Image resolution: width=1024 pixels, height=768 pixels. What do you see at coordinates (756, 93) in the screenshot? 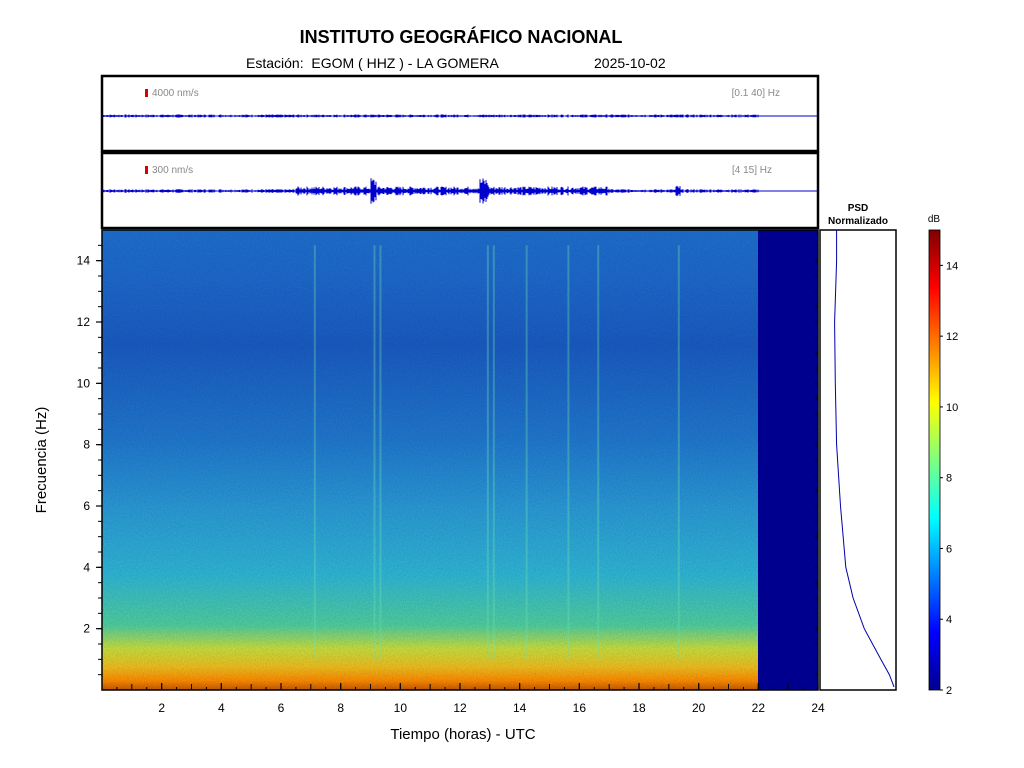
I see `trace-band-label-1: [0.1 40] Hz` at bounding box center [756, 93].